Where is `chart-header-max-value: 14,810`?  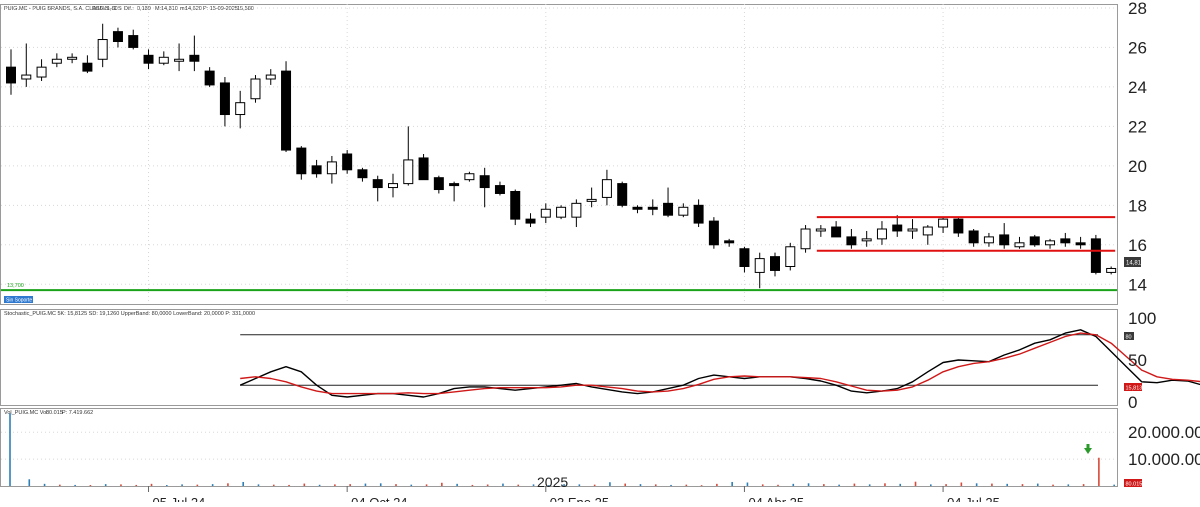
chart-header-max-value: 14,810 is located at coordinates (169, 9).